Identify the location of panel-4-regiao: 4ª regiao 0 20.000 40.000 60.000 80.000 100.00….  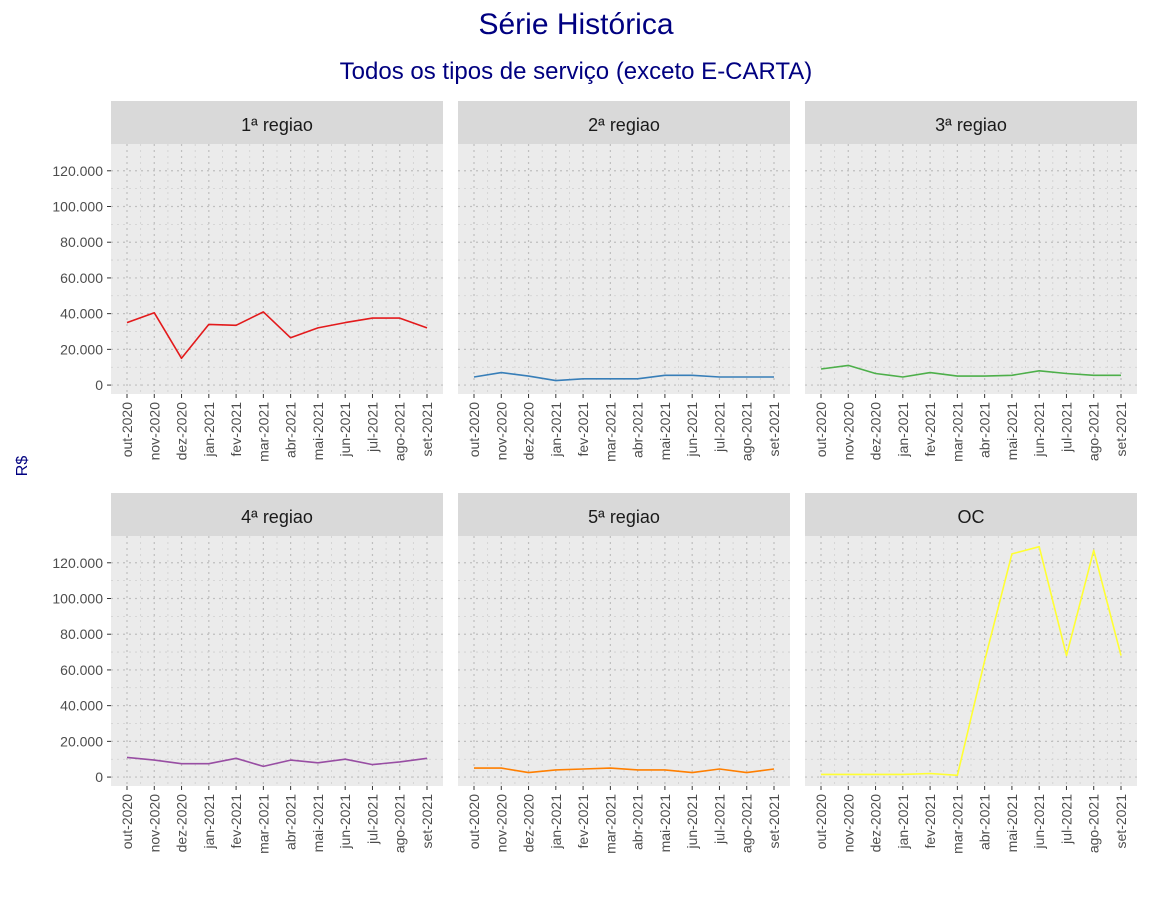
(247, 673).